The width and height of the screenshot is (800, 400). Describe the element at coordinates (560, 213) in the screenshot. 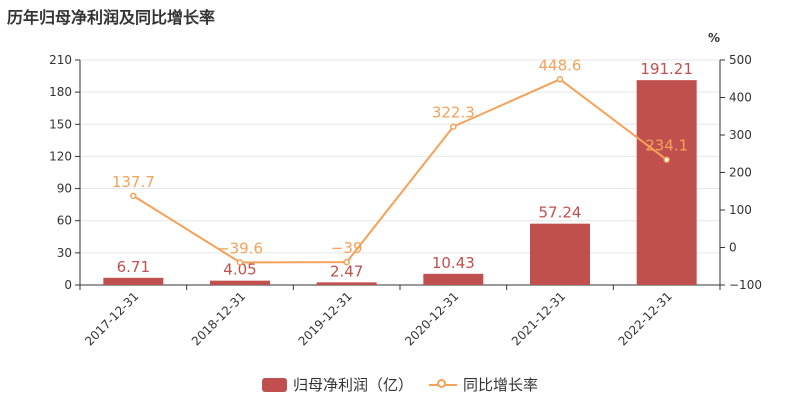

I see `bar-value-label: 57.24` at that location.